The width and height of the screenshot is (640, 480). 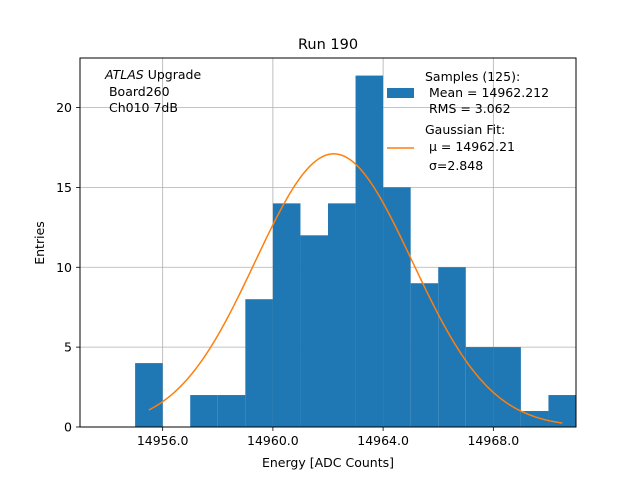 I want to click on channel-label: Ch010 7dB, so click(x=141, y=107).